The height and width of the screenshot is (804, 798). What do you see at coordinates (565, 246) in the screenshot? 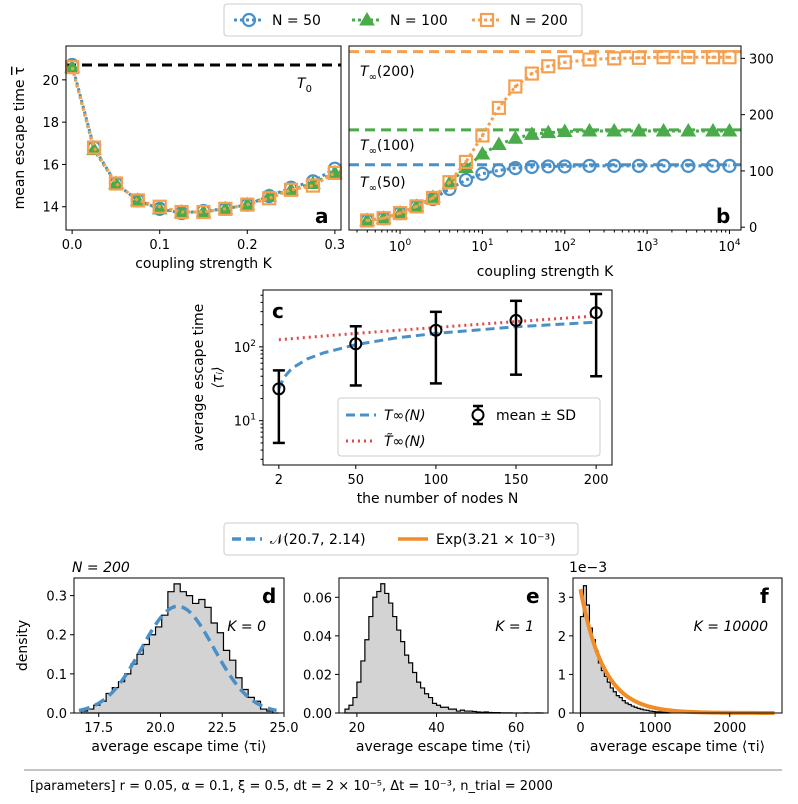
I see `x-tick-label: 102` at bounding box center [565, 246].